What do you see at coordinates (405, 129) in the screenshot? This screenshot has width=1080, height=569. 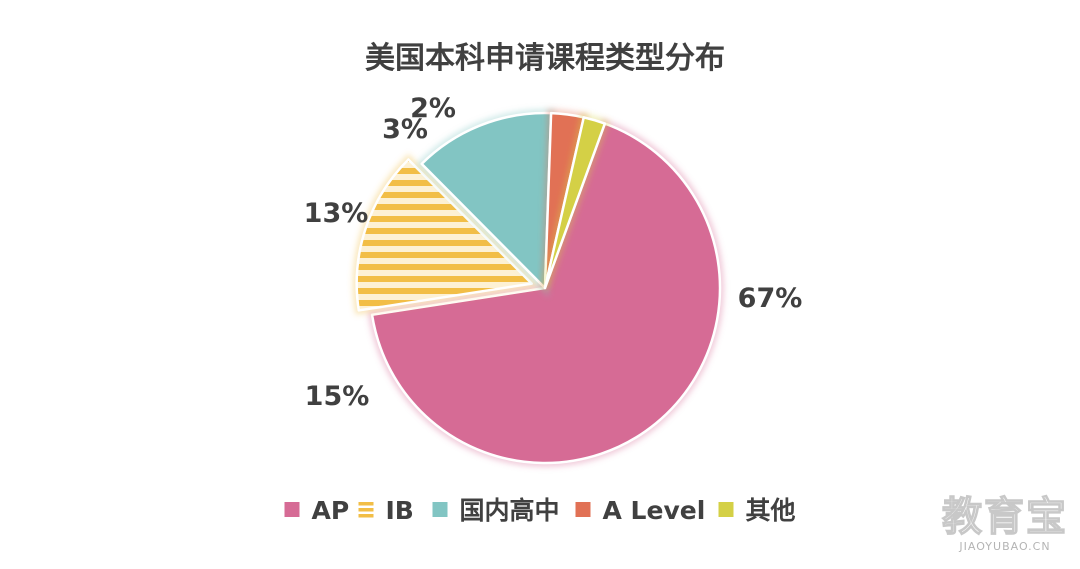 I see `data-label-a-level: 3%` at bounding box center [405, 129].